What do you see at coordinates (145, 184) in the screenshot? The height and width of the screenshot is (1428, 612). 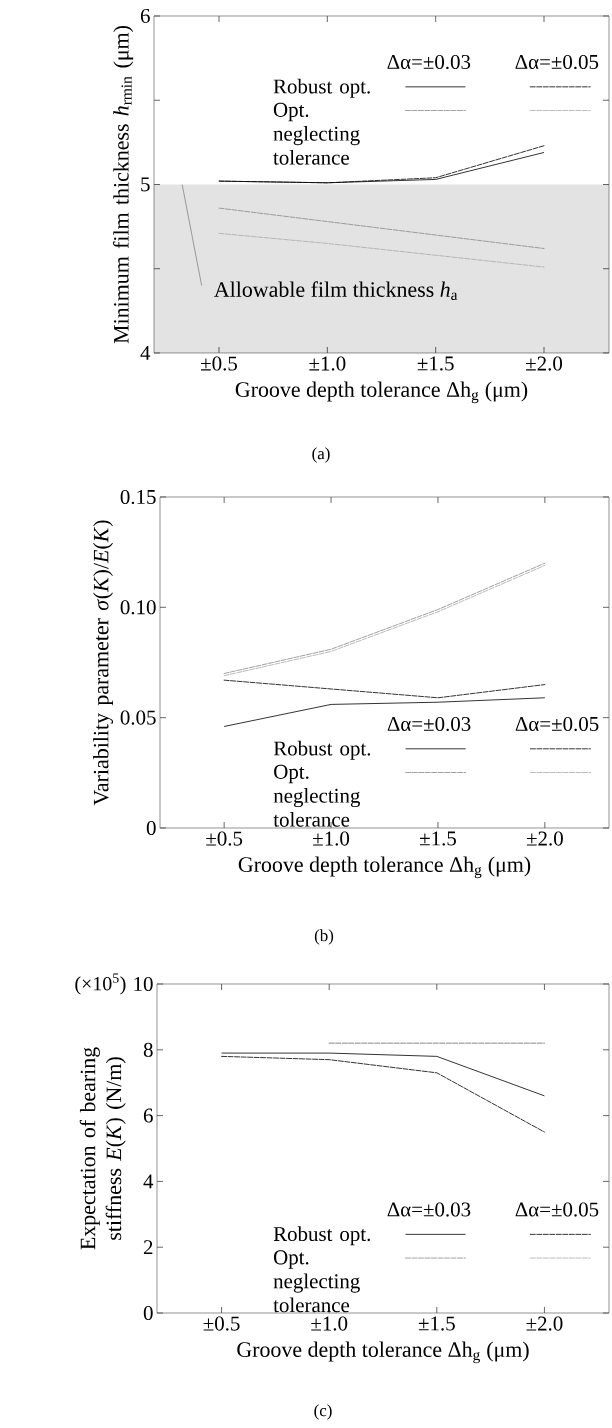 I see `y-tick-label: 5` at bounding box center [145, 184].